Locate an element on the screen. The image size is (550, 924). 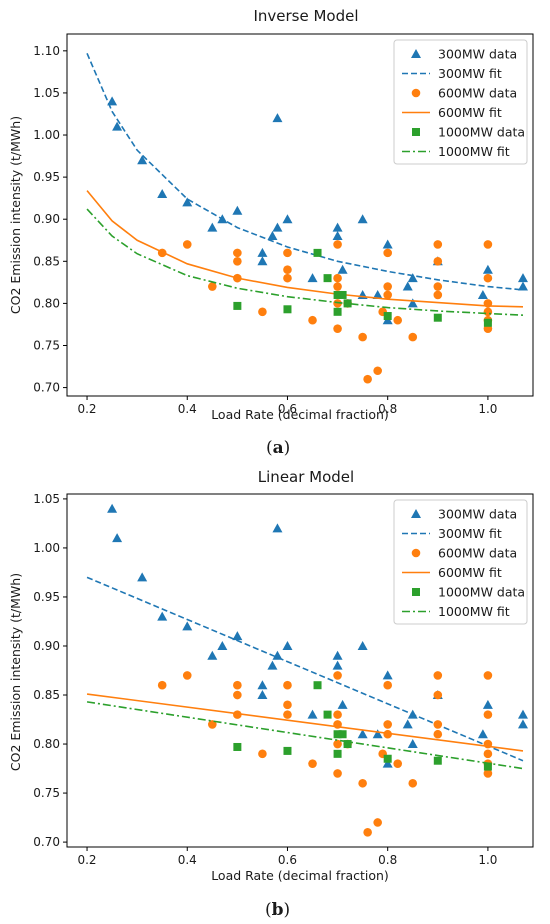
chart-title: Inverse Model is located at coordinates (305, 16).